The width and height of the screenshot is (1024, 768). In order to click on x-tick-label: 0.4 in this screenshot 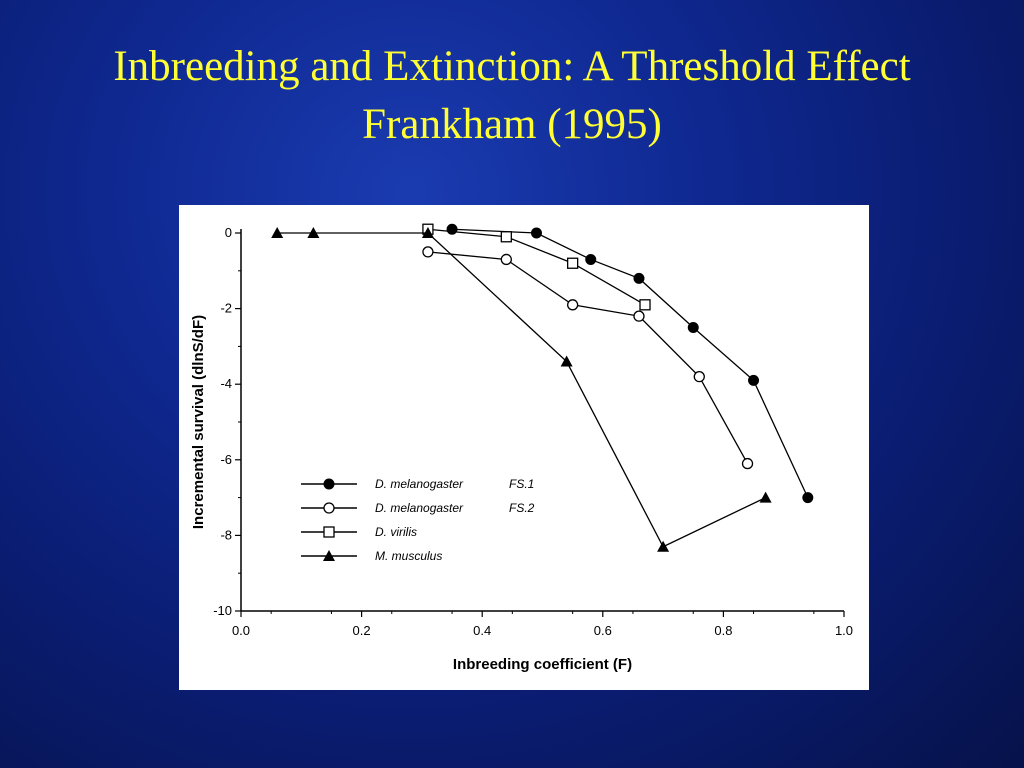, I will do `click(482, 630)`.